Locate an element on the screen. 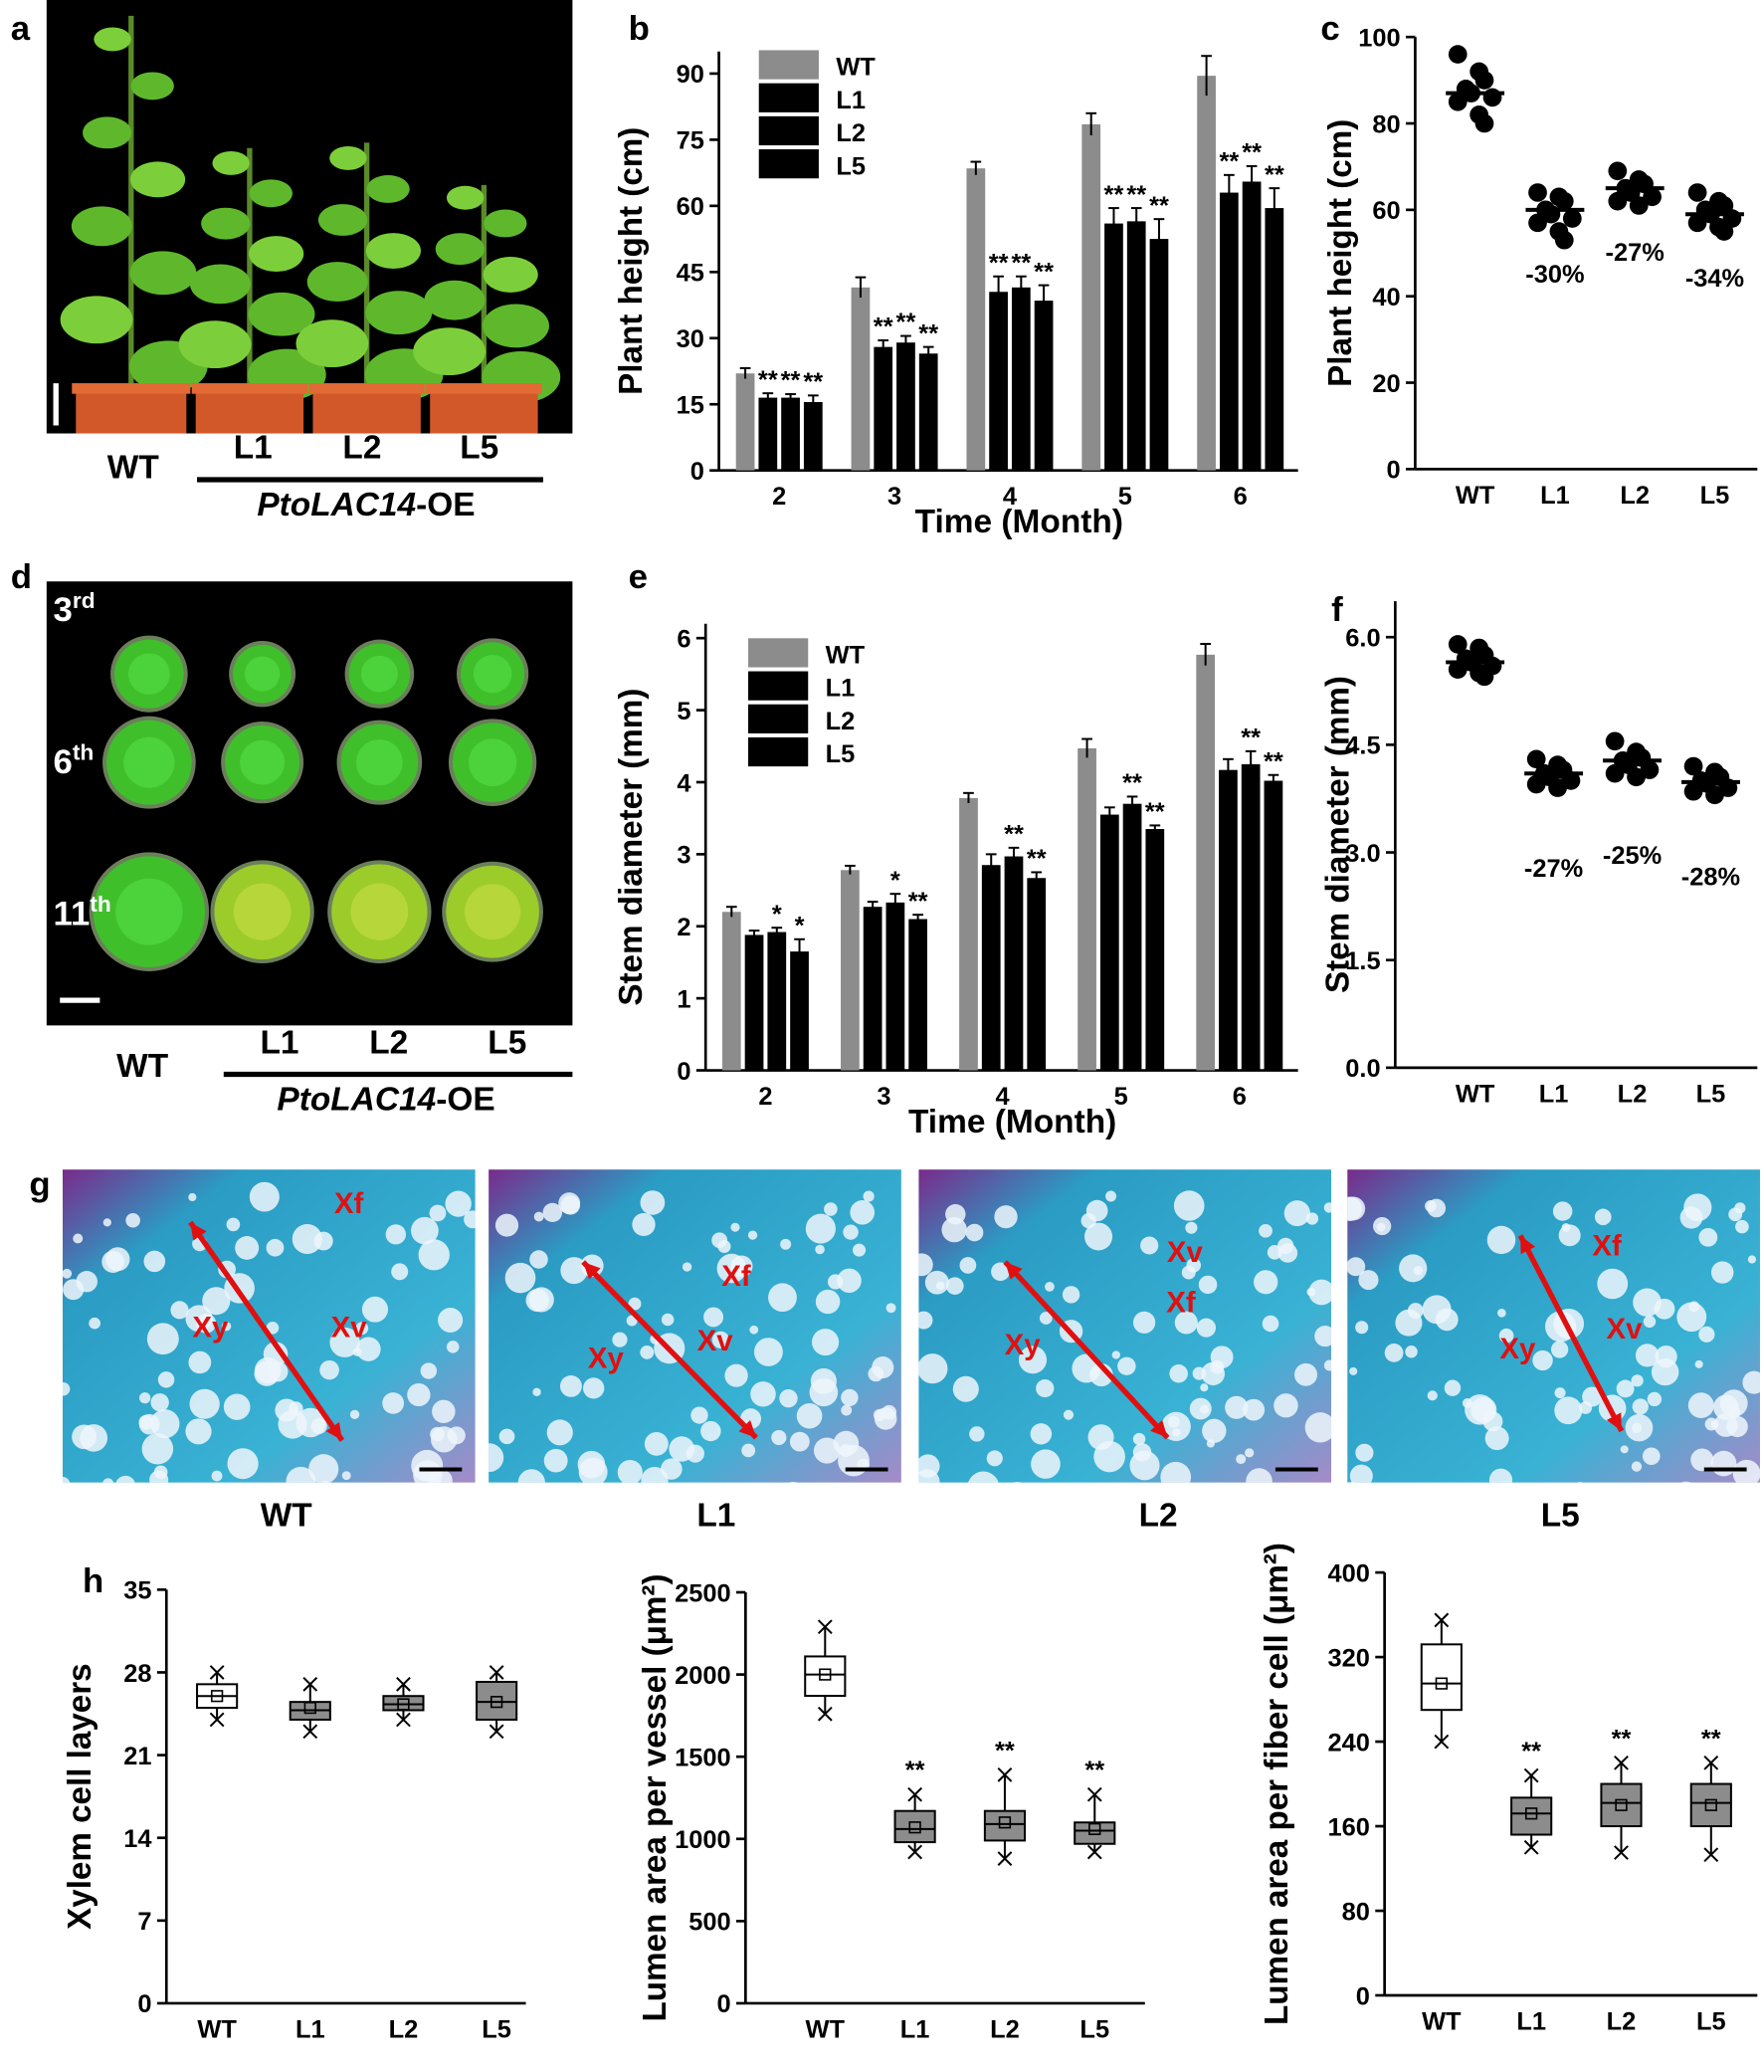  arrow is located at coordinates (1086, 1350).